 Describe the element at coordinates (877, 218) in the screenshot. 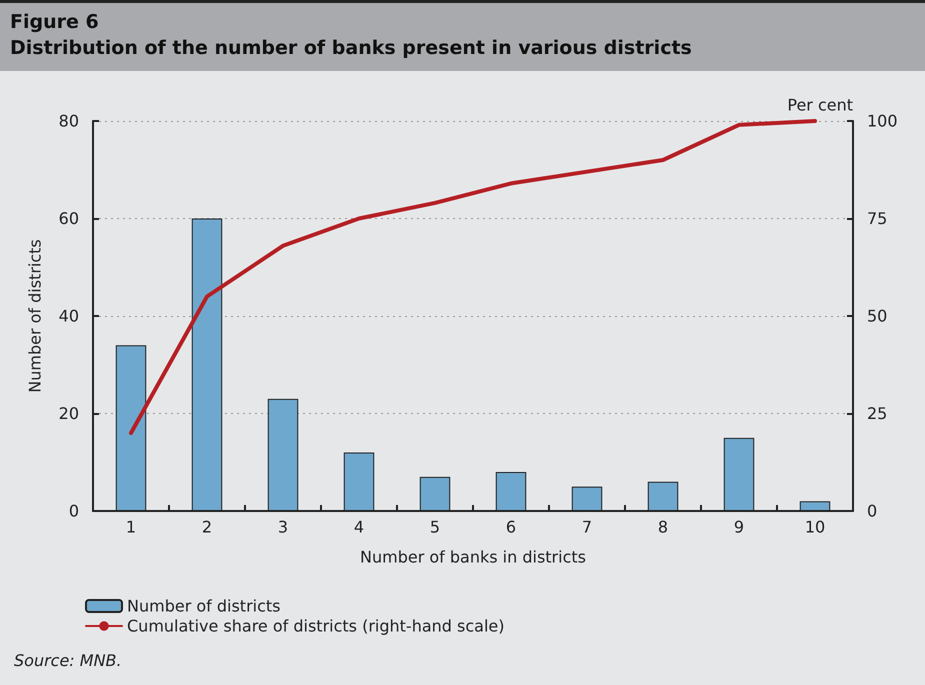

I see `y2-tick-label: 75` at that location.